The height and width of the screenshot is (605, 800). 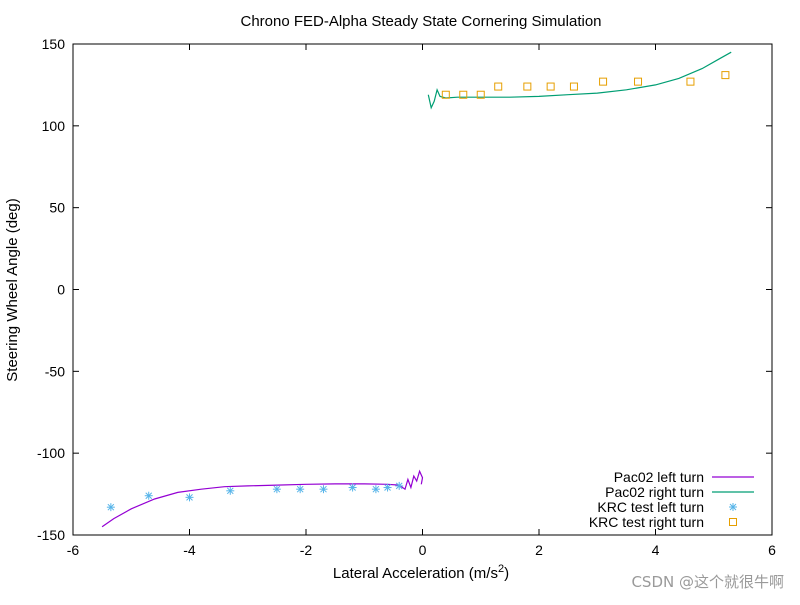 What do you see at coordinates (51, 535) in the screenshot?
I see `y-tick-label: -150` at bounding box center [51, 535].